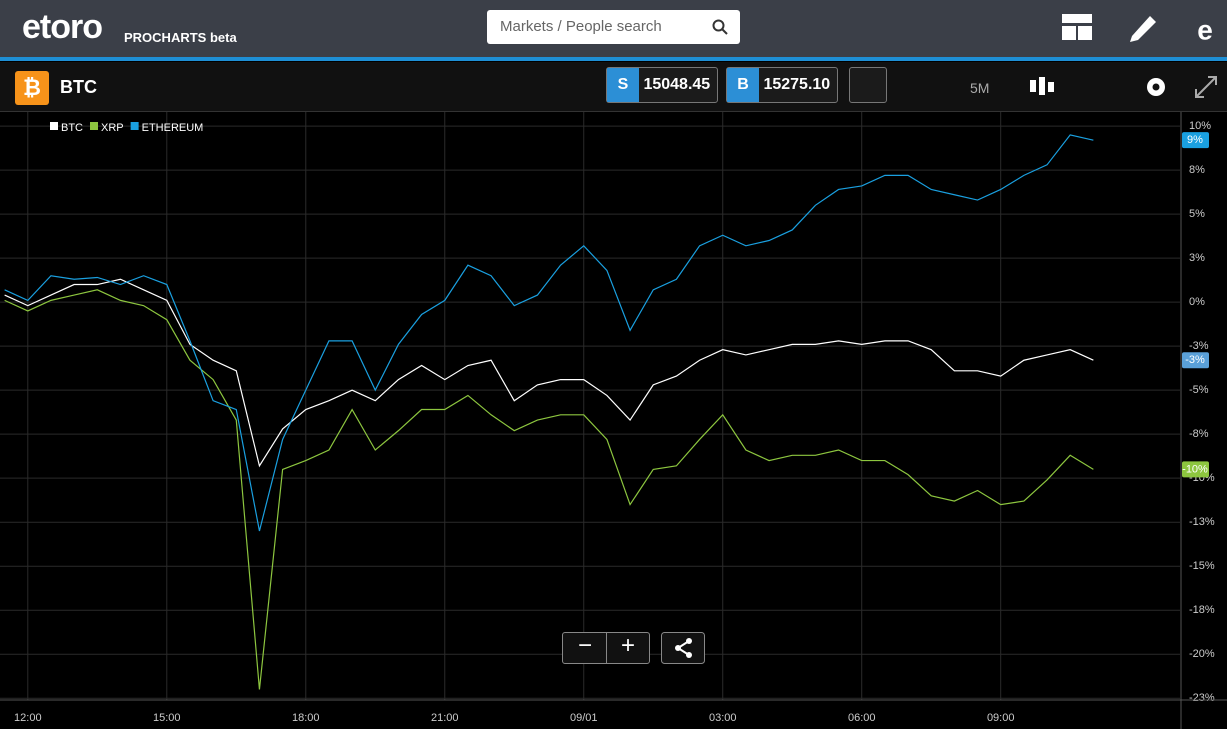 The image size is (1227, 729). What do you see at coordinates (173, 128) in the screenshot?
I see `legend-label: ETHEREUM` at bounding box center [173, 128].